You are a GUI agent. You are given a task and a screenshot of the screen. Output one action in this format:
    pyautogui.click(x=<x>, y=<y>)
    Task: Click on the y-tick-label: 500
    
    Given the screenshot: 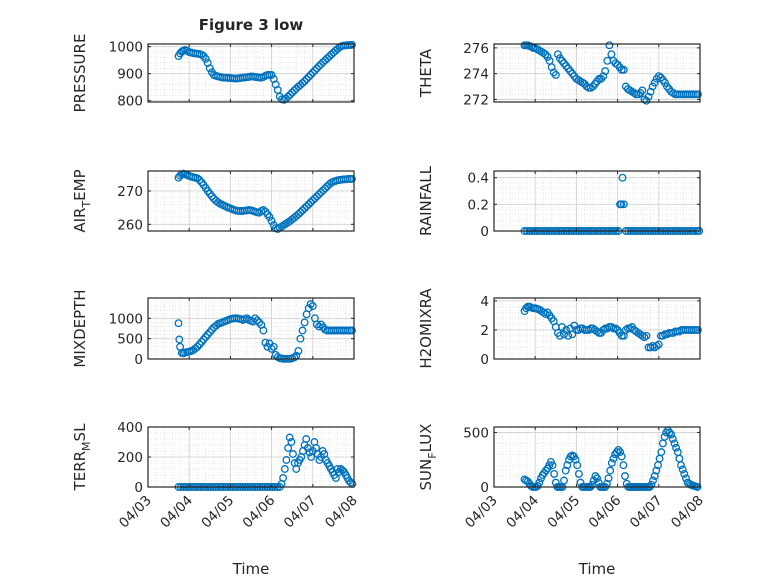 What is the action you would take?
    pyautogui.click(x=130, y=340)
    